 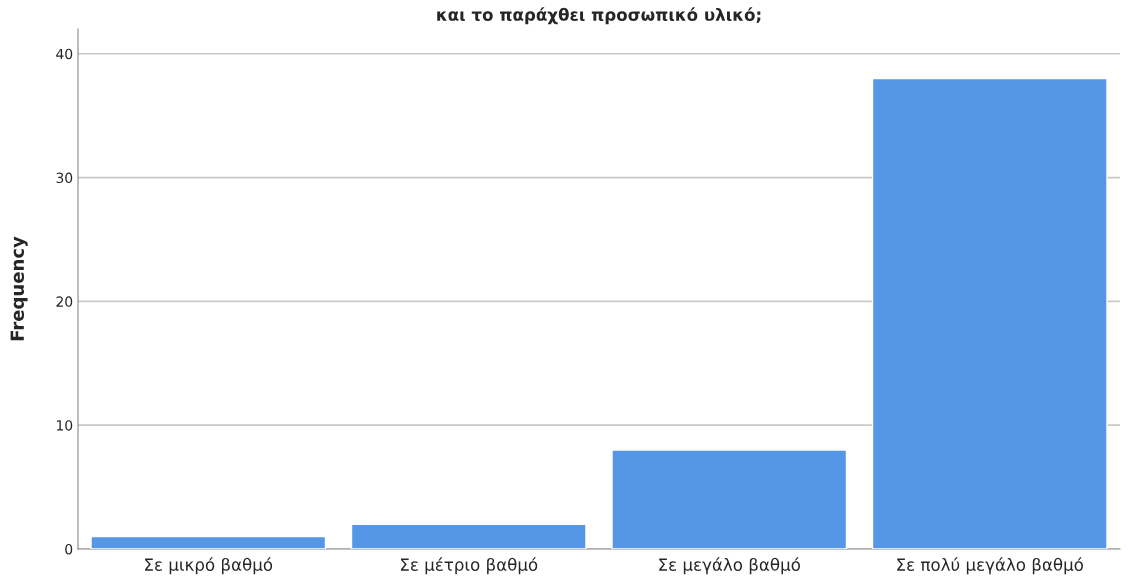 I want to click on y-axis-title: Frequency, so click(x=19, y=288).